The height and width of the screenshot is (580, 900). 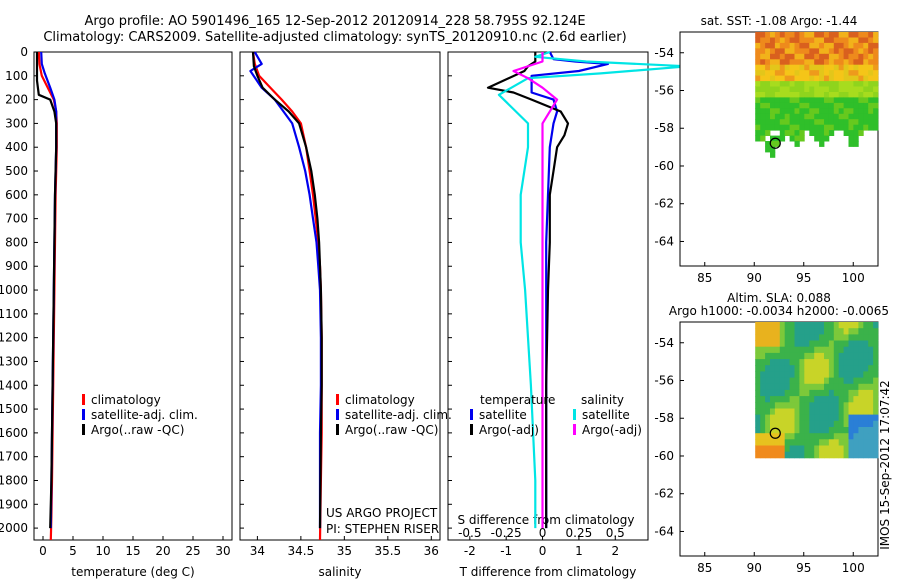 What do you see at coordinates (512, 430) in the screenshot?
I see `legend-item-t-argo: Argo(-adj)` at bounding box center [512, 430].